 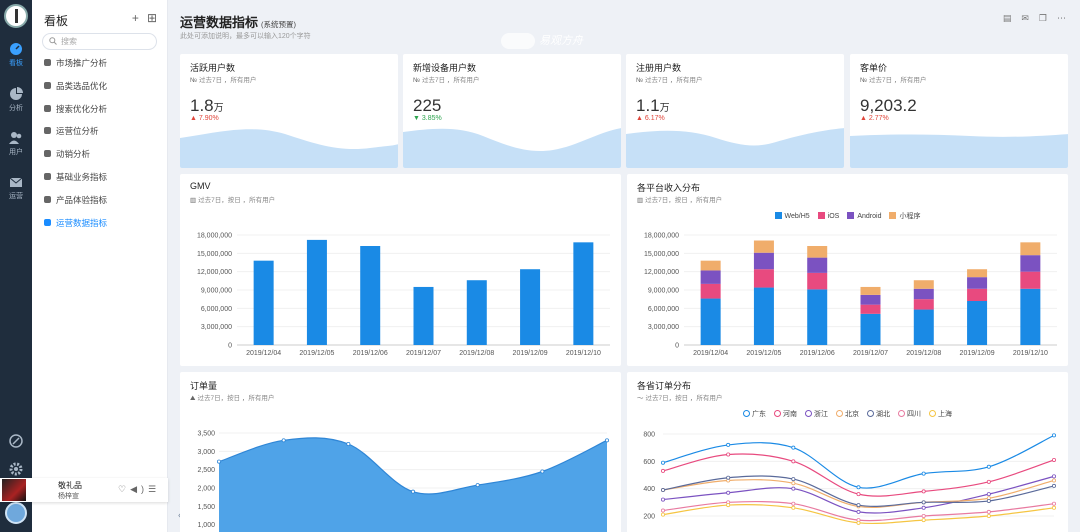 I want to click on legend-item: Android, so click(x=864, y=216).